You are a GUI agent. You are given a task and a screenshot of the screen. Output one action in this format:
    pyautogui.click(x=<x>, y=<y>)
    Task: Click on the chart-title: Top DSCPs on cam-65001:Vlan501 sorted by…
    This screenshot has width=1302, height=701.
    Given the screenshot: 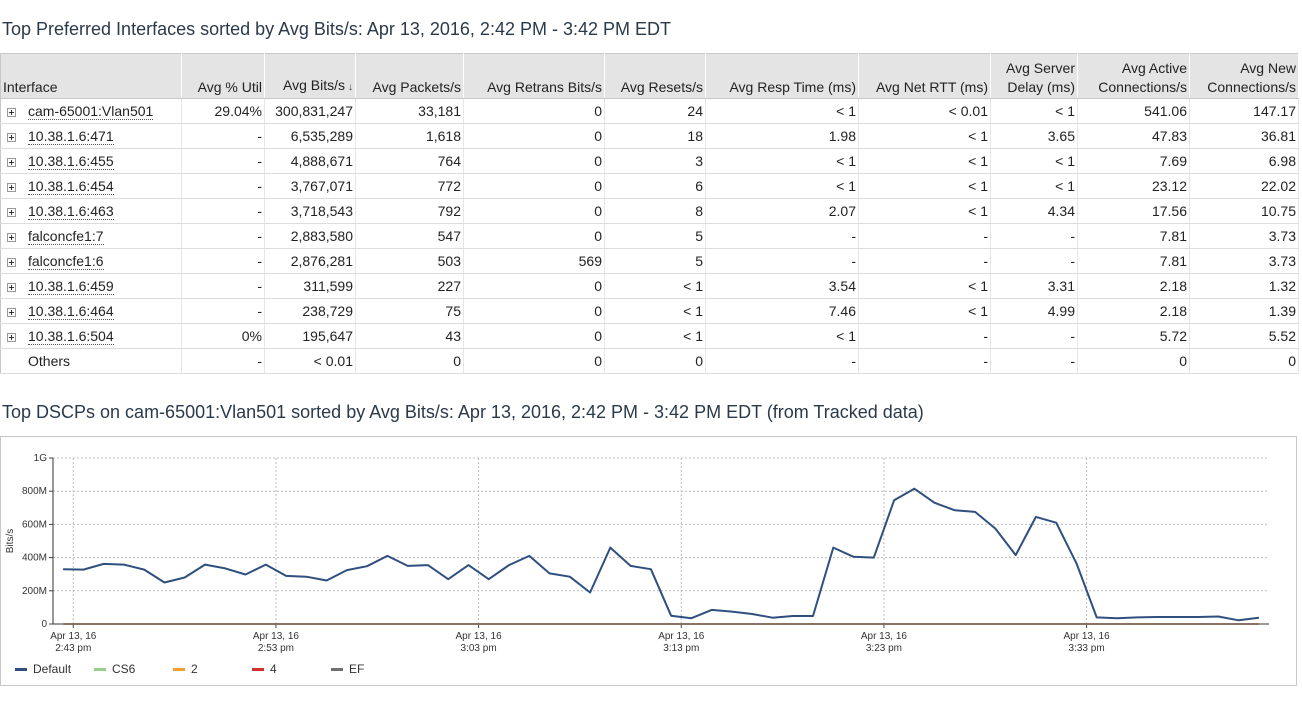 What is the action you would take?
    pyautogui.click(x=463, y=412)
    